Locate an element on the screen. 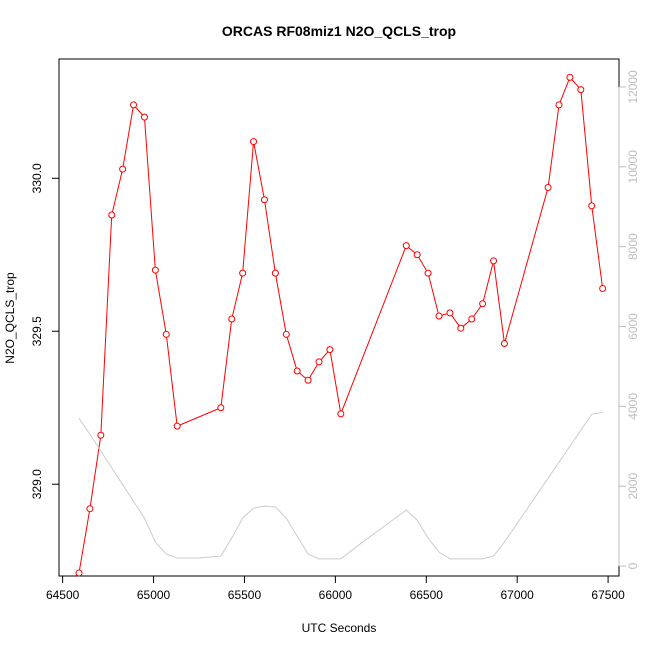 Image resolution: width=650 pixels, height=650 pixels. x-tick-label: 65000 is located at coordinates (154, 595).